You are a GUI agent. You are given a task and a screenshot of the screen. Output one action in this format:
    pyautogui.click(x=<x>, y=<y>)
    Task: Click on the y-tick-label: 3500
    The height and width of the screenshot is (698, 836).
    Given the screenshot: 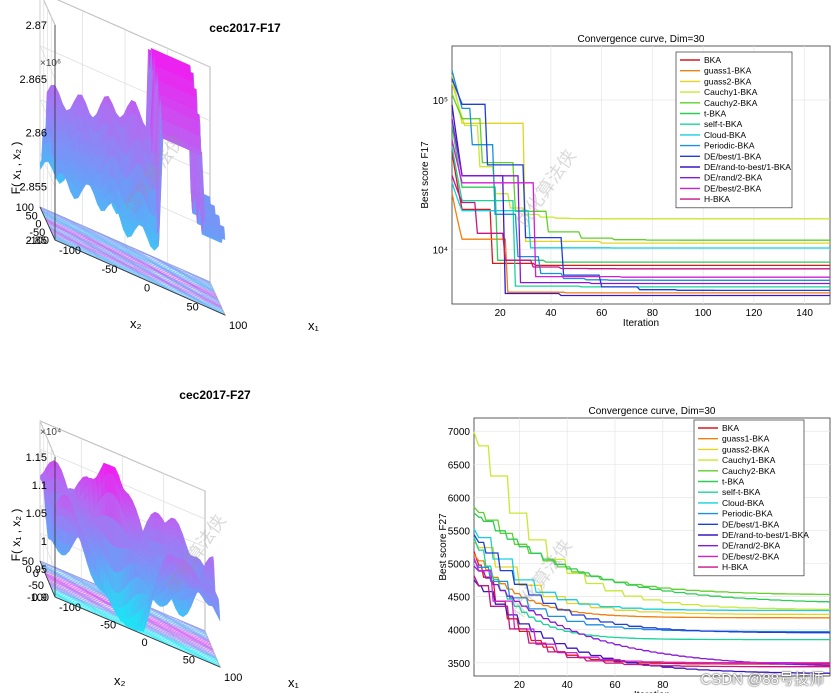 What is the action you would take?
    pyautogui.click(x=459, y=664)
    